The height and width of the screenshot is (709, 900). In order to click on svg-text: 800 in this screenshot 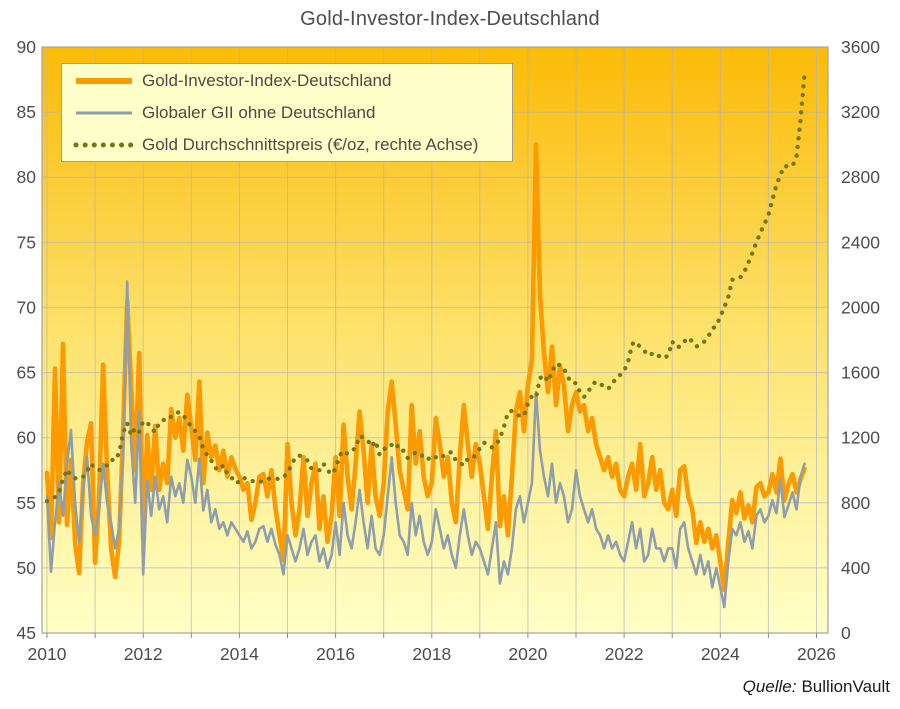, I will do `click(855, 503)`.